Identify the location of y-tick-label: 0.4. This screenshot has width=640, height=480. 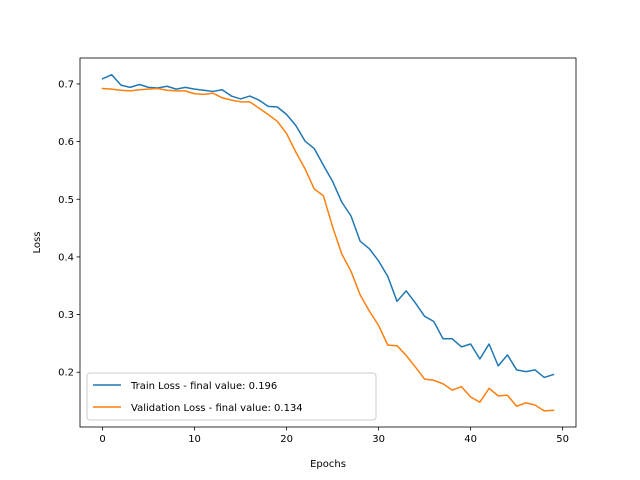
(66, 257).